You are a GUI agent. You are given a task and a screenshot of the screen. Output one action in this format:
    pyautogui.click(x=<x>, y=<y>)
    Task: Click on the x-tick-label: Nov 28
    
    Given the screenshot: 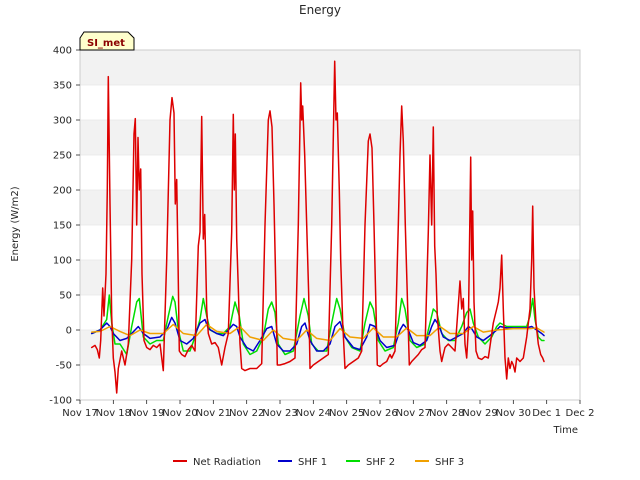 What is the action you would take?
    pyautogui.click(x=446, y=413)
    